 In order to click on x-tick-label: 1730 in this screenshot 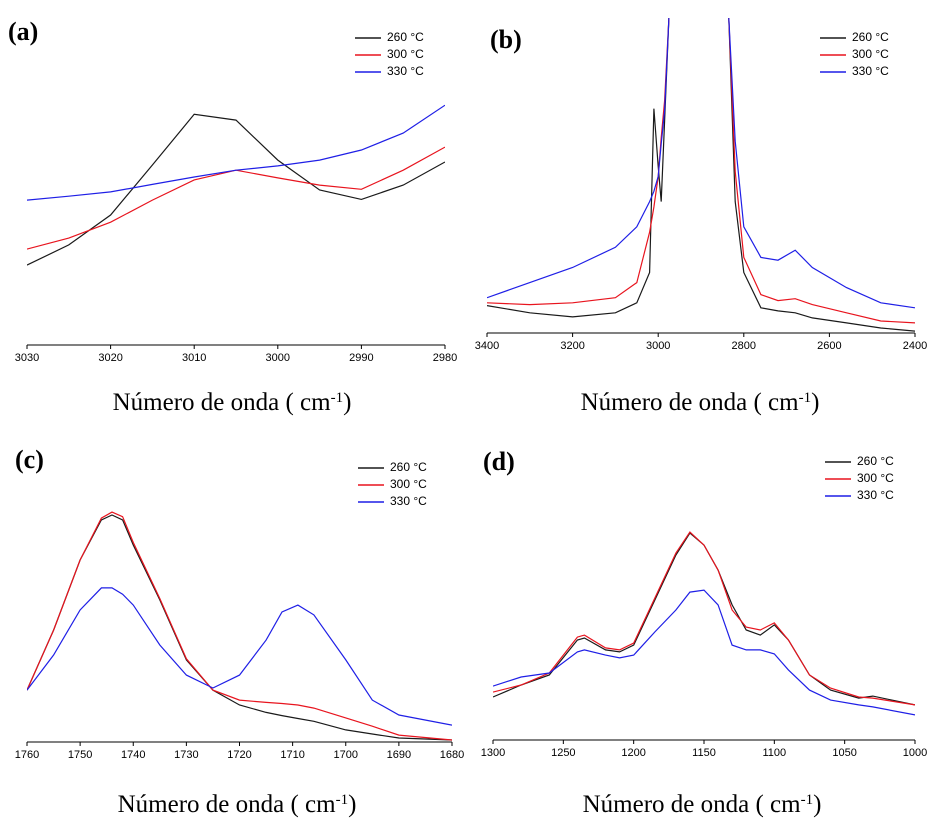, I will do `click(186, 755)`.